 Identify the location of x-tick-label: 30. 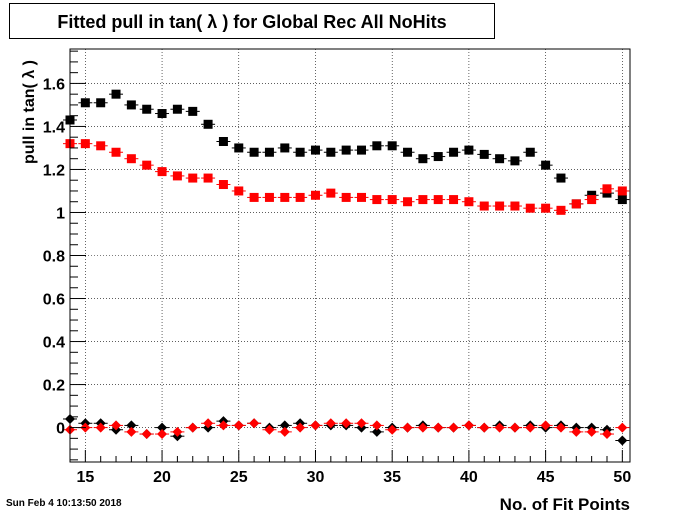
(316, 477).